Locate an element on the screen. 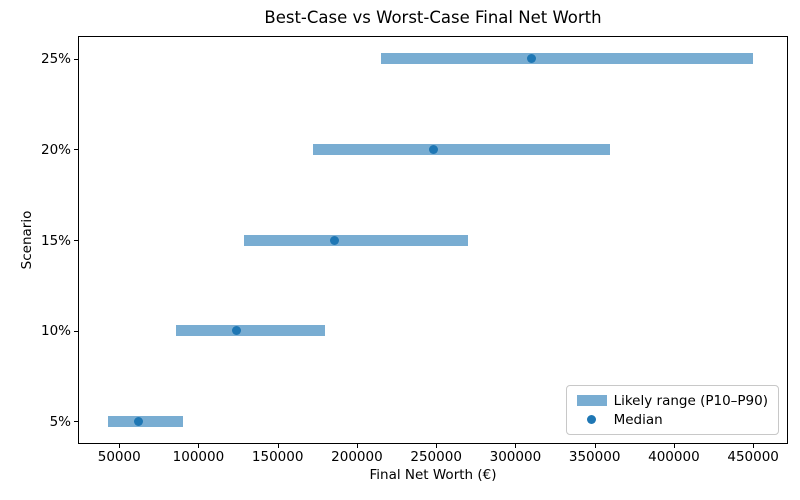 The width and height of the screenshot is (800, 500). x-tick-label: 50000 is located at coordinates (119, 457).